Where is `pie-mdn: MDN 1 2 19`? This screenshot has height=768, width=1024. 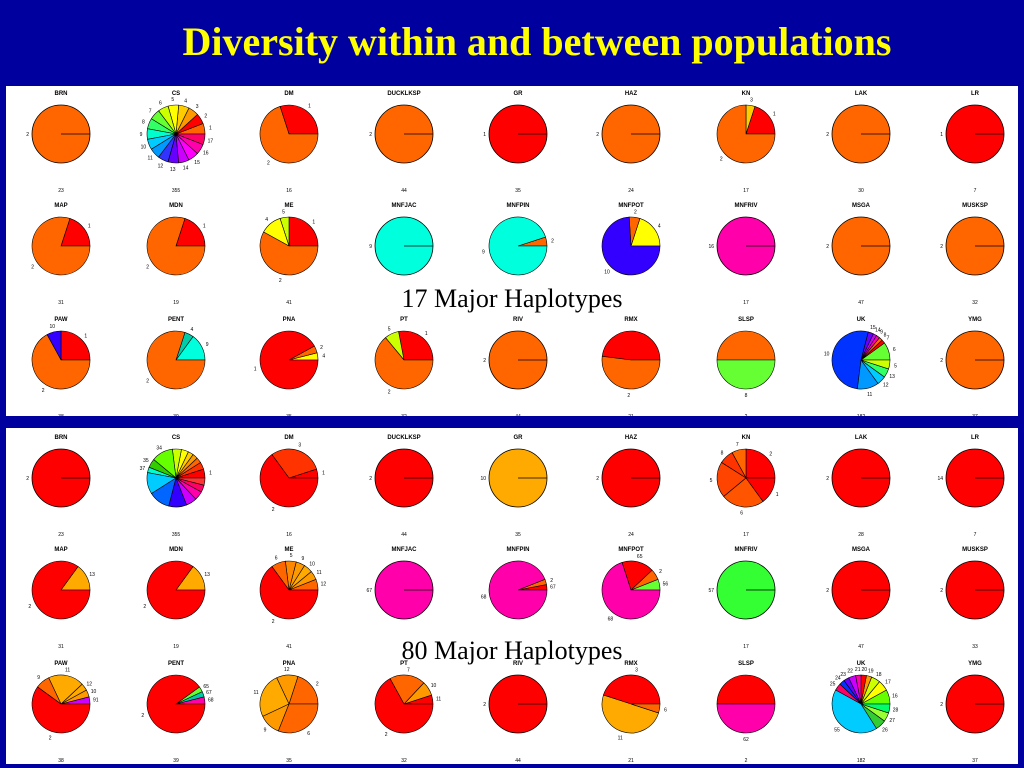
pie-mdn: MDN 1 2 19 is located at coordinates (176, 254).